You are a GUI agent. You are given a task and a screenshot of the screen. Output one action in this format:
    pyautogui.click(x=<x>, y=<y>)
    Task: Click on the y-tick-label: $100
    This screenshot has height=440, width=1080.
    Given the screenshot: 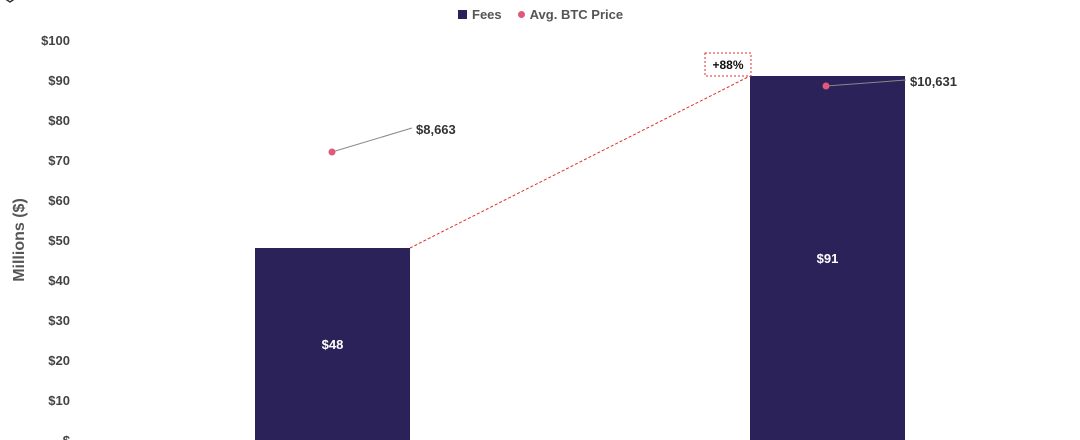 What is the action you would take?
    pyautogui.click(x=55, y=40)
    